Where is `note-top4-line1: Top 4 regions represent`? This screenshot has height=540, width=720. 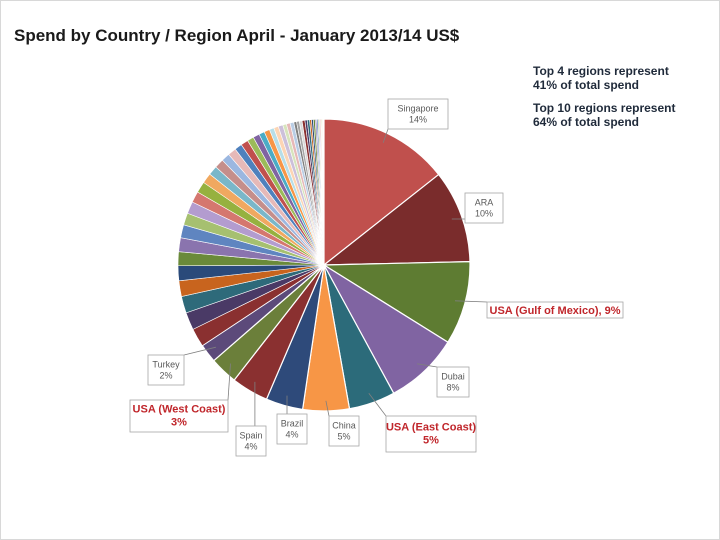
note-top4-line1: Top 4 regions represent is located at coordinates (601, 71).